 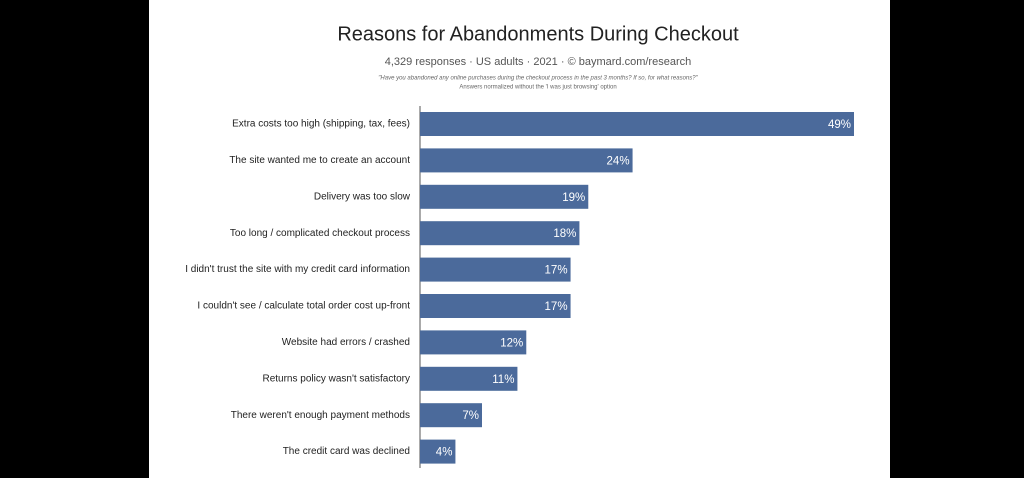 I want to click on value-label: 11%, so click(x=503, y=380).